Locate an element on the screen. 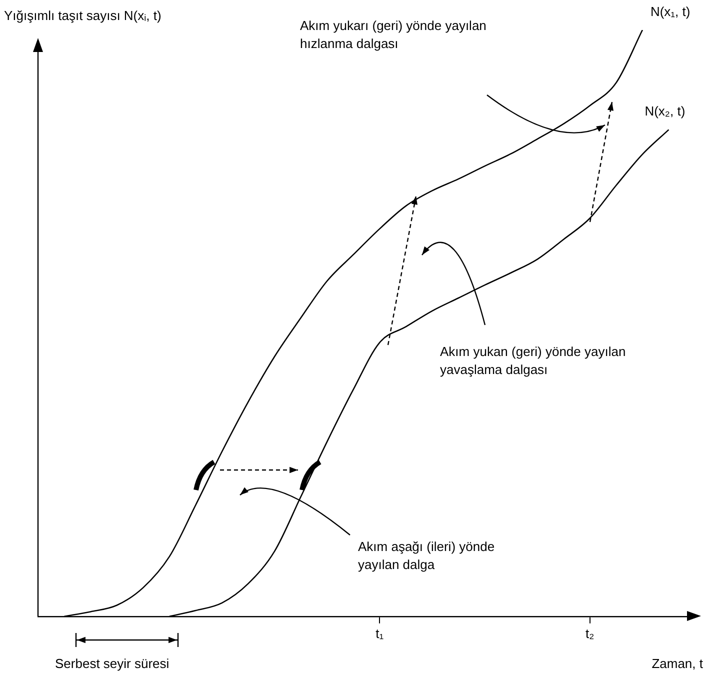 Image resolution: width=707 pixels, height=681 pixels. series-label: N(x₂, t) is located at coordinates (665, 111).